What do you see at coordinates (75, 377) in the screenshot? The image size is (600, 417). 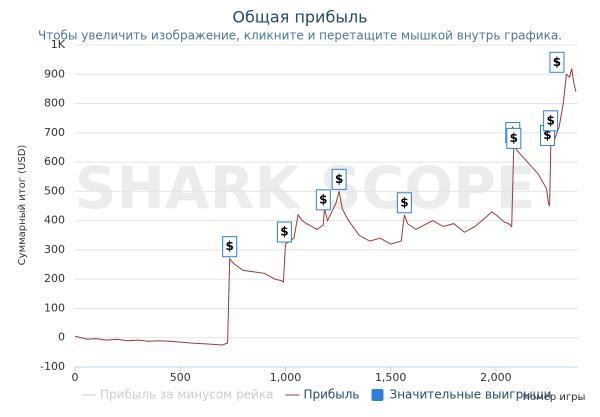 I see `x-tick-label: 0` at bounding box center [75, 377].